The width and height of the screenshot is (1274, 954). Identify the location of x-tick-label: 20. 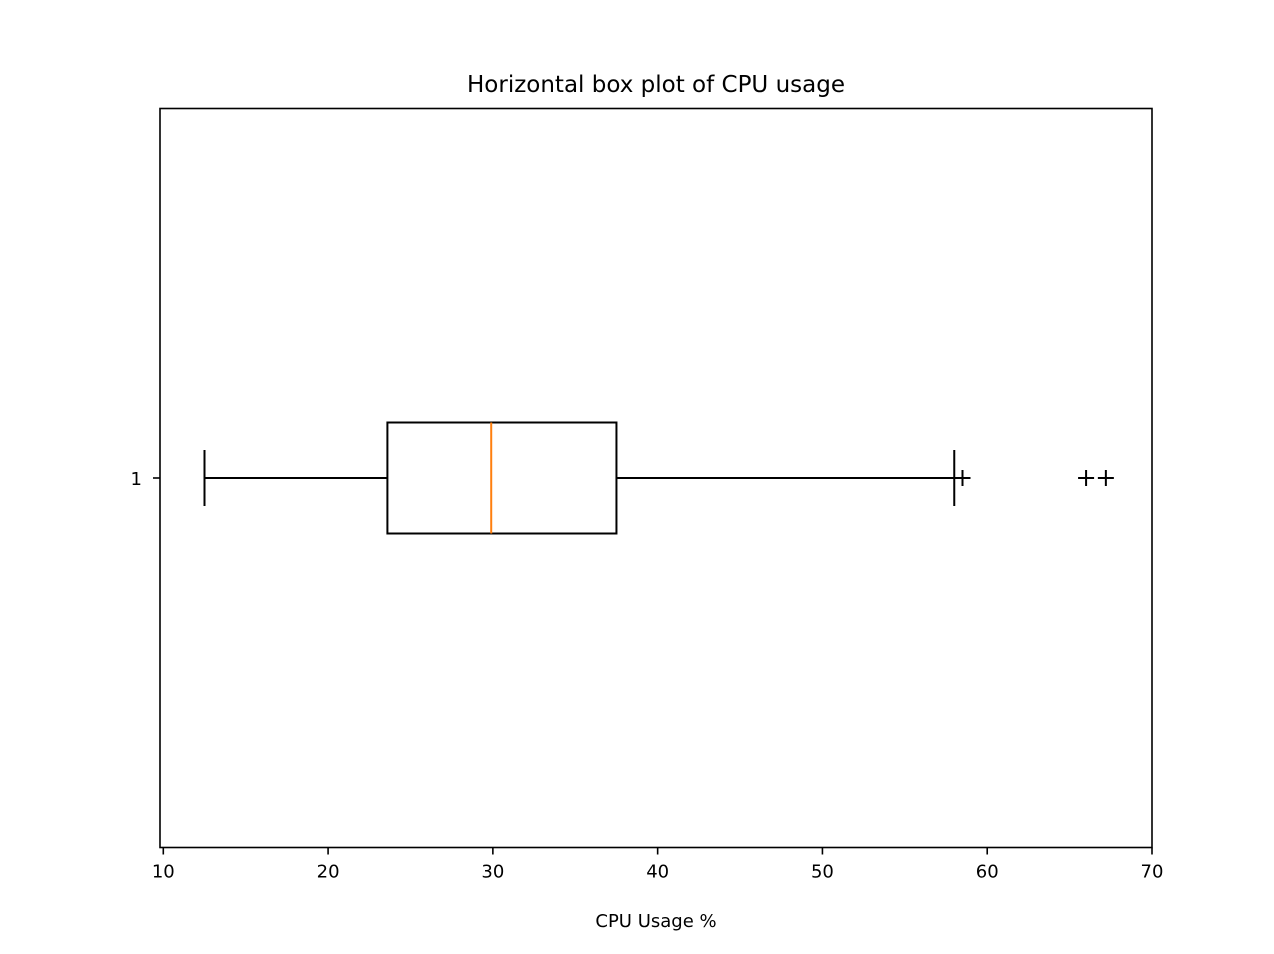
(328, 872).